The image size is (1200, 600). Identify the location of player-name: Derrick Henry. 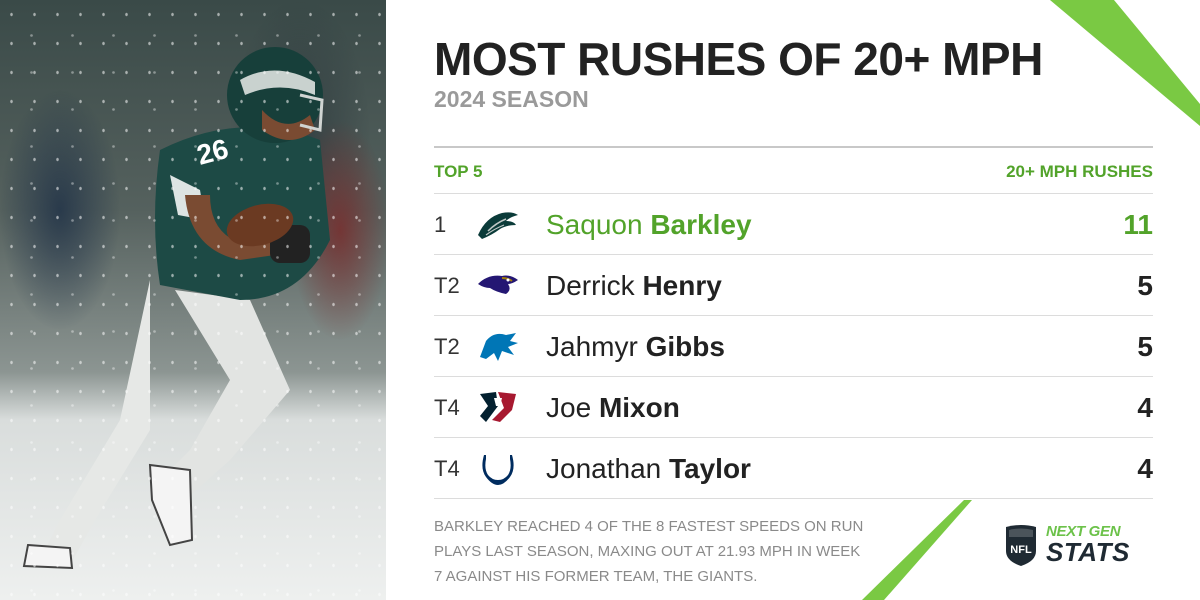
(634, 286).